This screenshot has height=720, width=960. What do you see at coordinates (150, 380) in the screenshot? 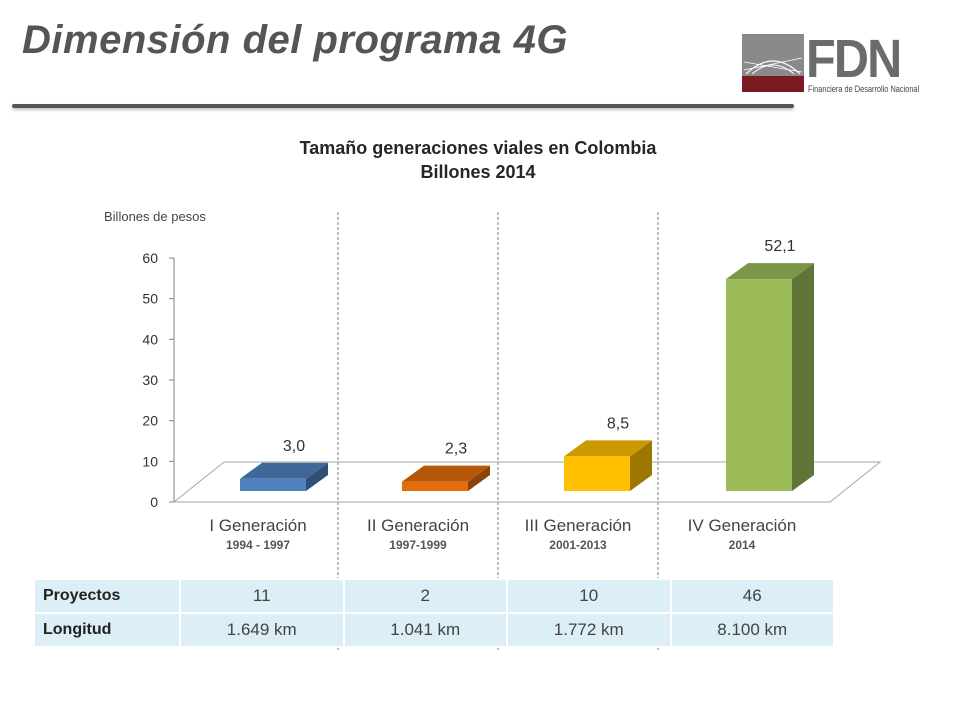
I see `y-tick-label: 30` at bounding box center [150, 380].